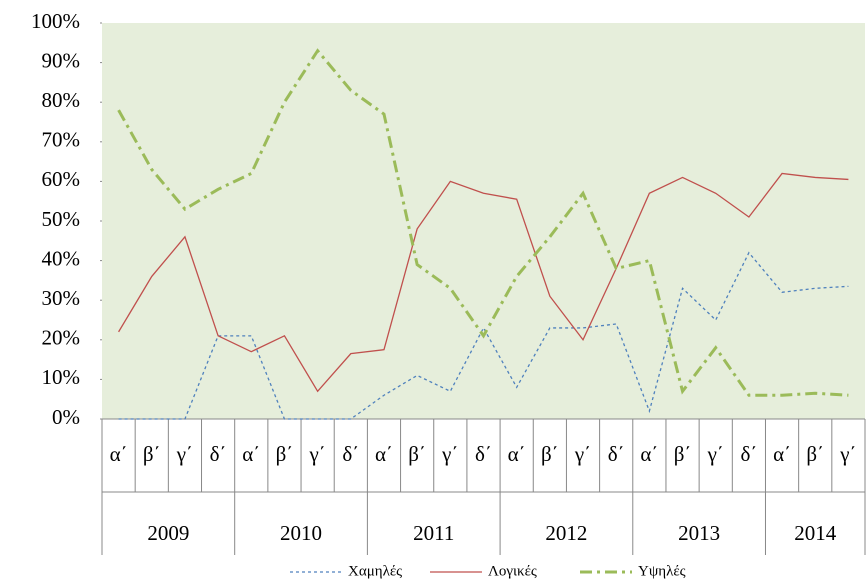 The height and width of the screenshot is (583, 866). I want to click on x-group-label: 2012, so click(566, 533).